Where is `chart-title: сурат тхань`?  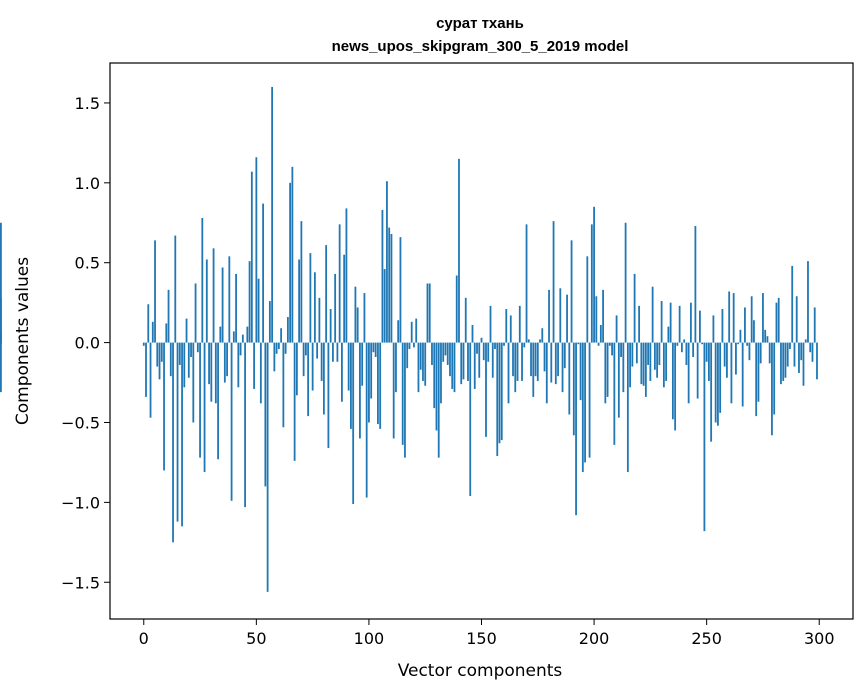 chart-title: сурат тхань is located at coordinates (480, 23).